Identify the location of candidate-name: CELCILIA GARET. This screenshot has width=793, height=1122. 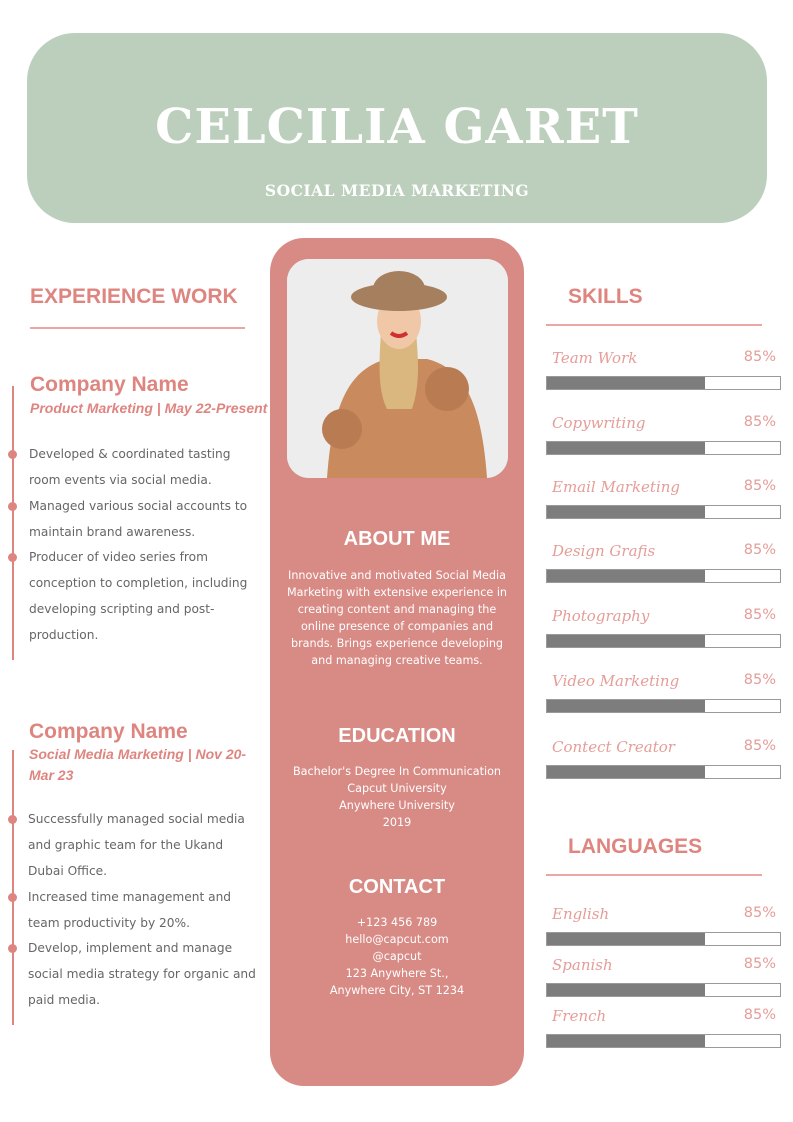
(397, 127).